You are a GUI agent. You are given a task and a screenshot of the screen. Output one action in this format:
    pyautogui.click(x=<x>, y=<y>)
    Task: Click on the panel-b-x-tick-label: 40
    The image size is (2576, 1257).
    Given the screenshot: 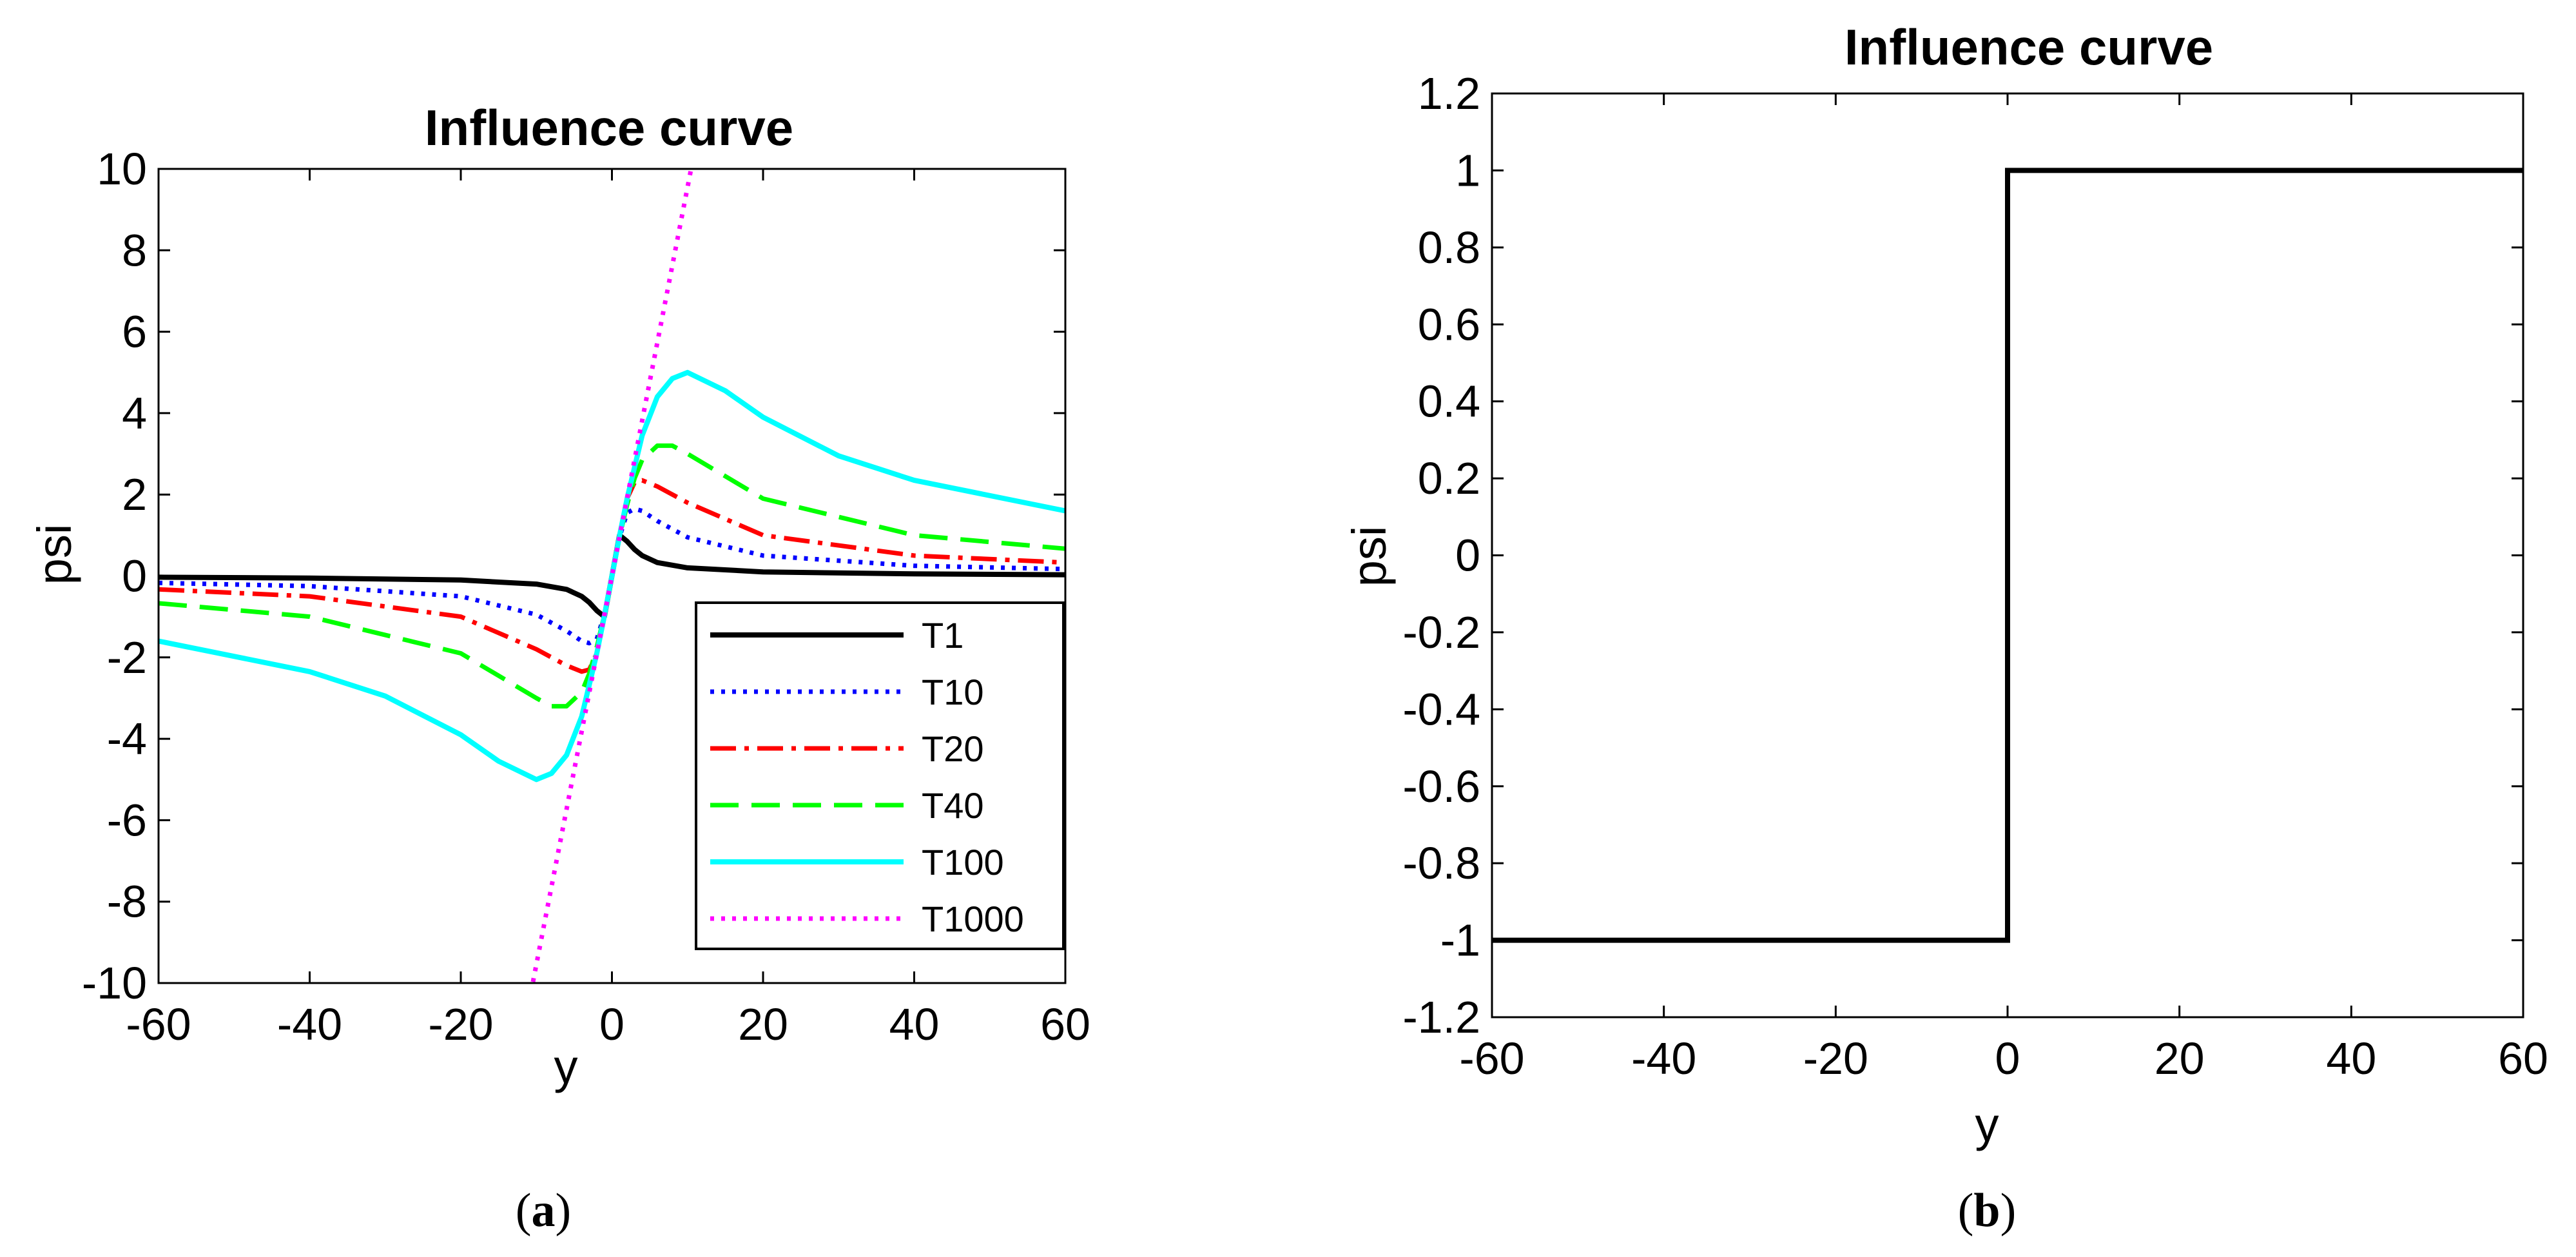 What is the action you would take?
    pyautogui.click(x=2351, y=1058)
    